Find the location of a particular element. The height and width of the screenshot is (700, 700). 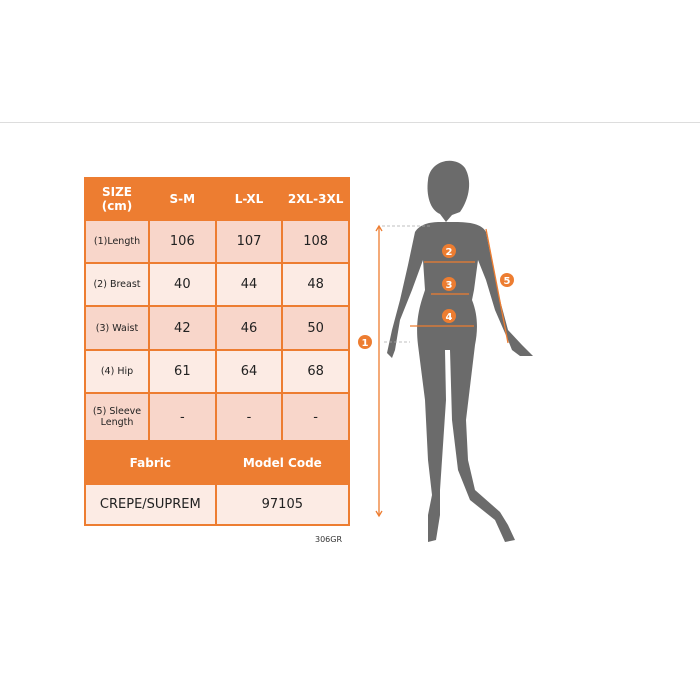

cell: 108 is located at coordinates (315, 241).